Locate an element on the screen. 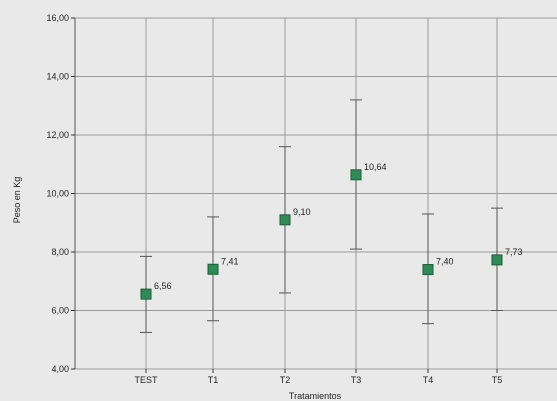 Image resolution: width=557 pixels, height=401 pixels. data-value-label: 7,73 is located at coordinates (514, 252).